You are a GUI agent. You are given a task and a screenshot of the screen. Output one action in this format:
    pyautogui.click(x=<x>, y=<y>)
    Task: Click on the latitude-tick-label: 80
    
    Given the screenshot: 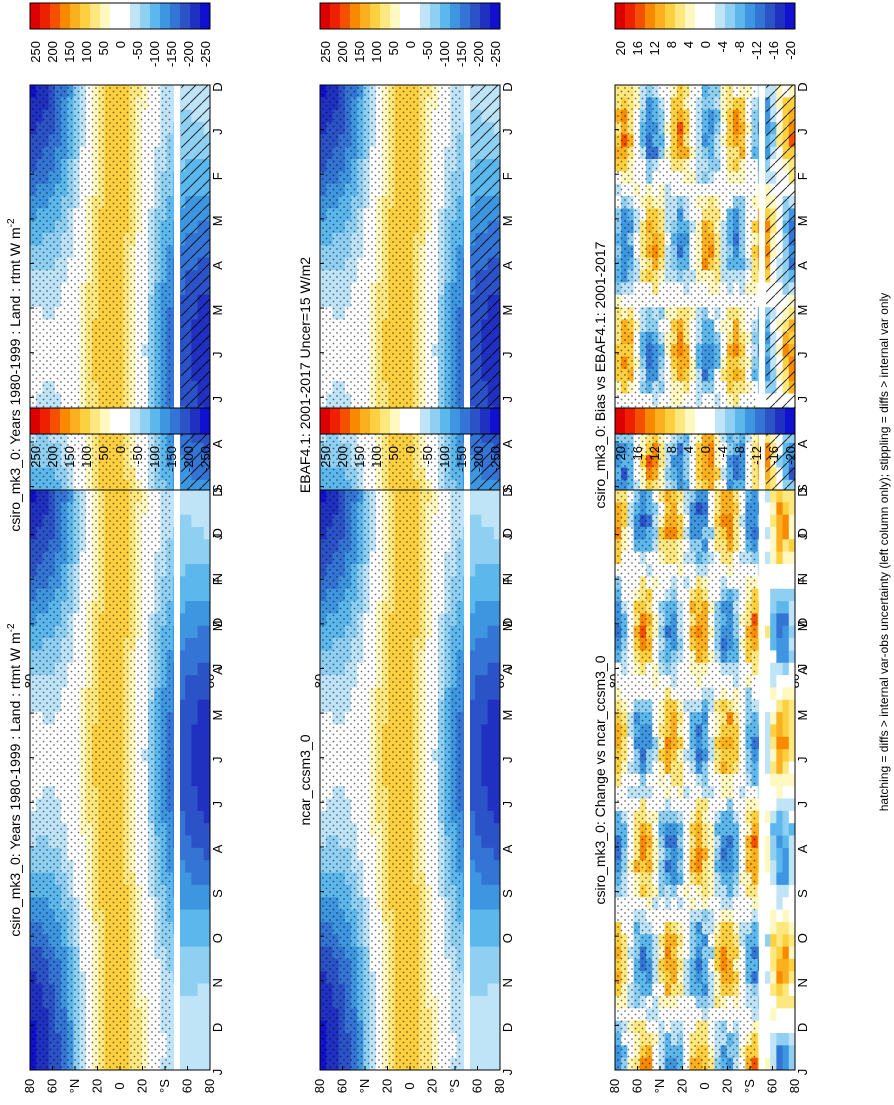 What is the action you would take?
    pyautogui.click(x=29, y=1086)
    